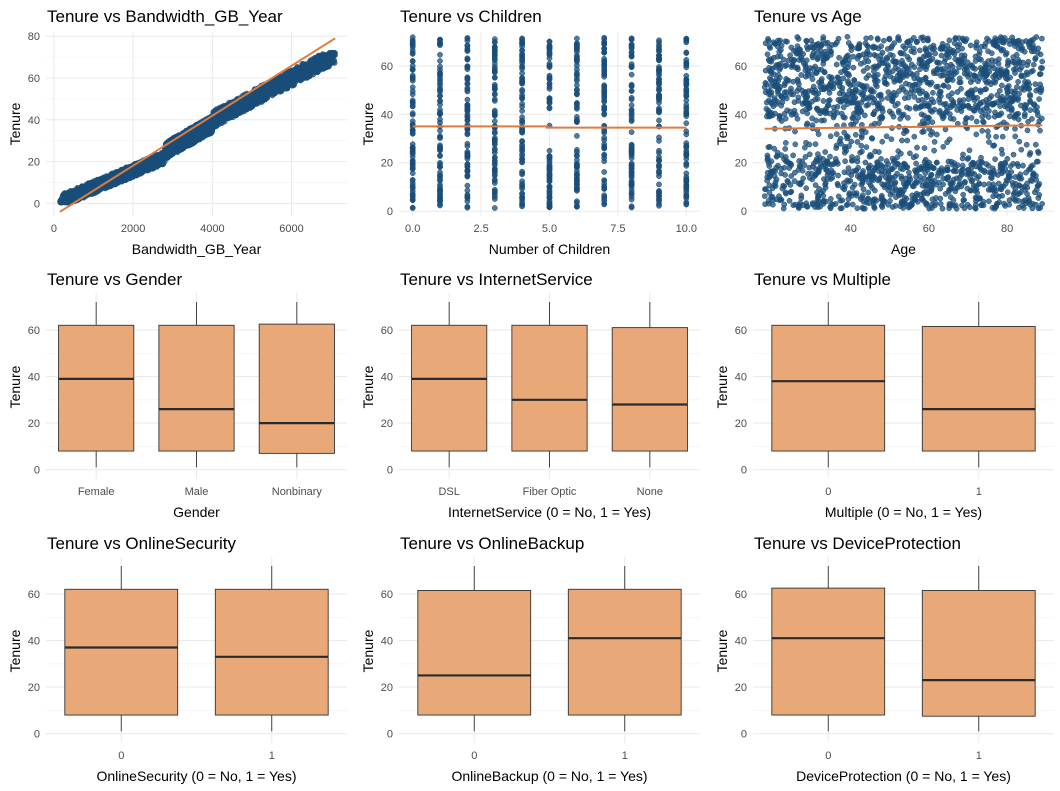  I want to click on x-tick-label: 6000, so click(291, 229).